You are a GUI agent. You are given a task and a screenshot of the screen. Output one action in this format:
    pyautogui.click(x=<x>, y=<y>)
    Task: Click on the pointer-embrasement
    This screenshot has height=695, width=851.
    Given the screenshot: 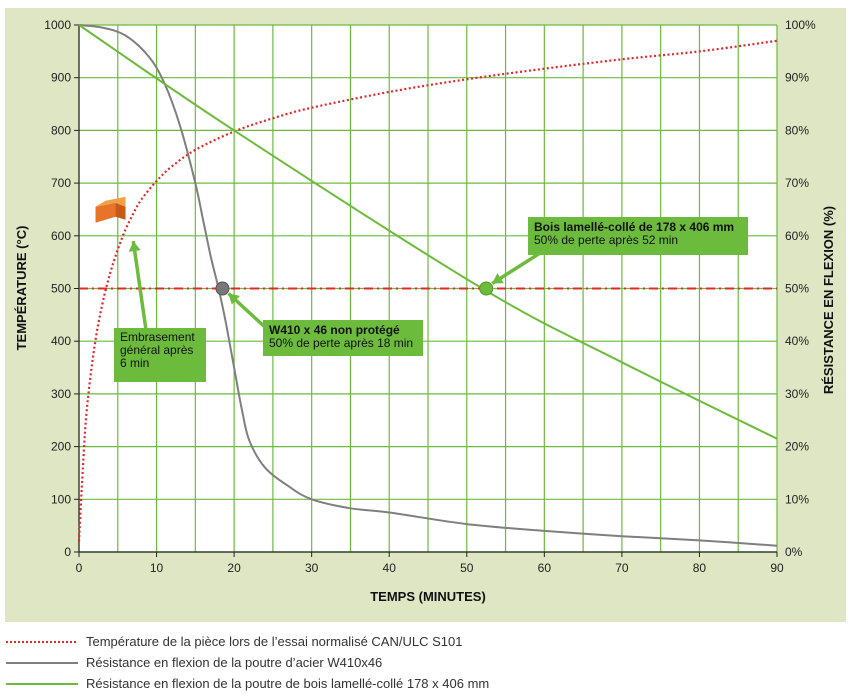 What is the action you would take?
    pyautogui.click(x=139, y=285)
    